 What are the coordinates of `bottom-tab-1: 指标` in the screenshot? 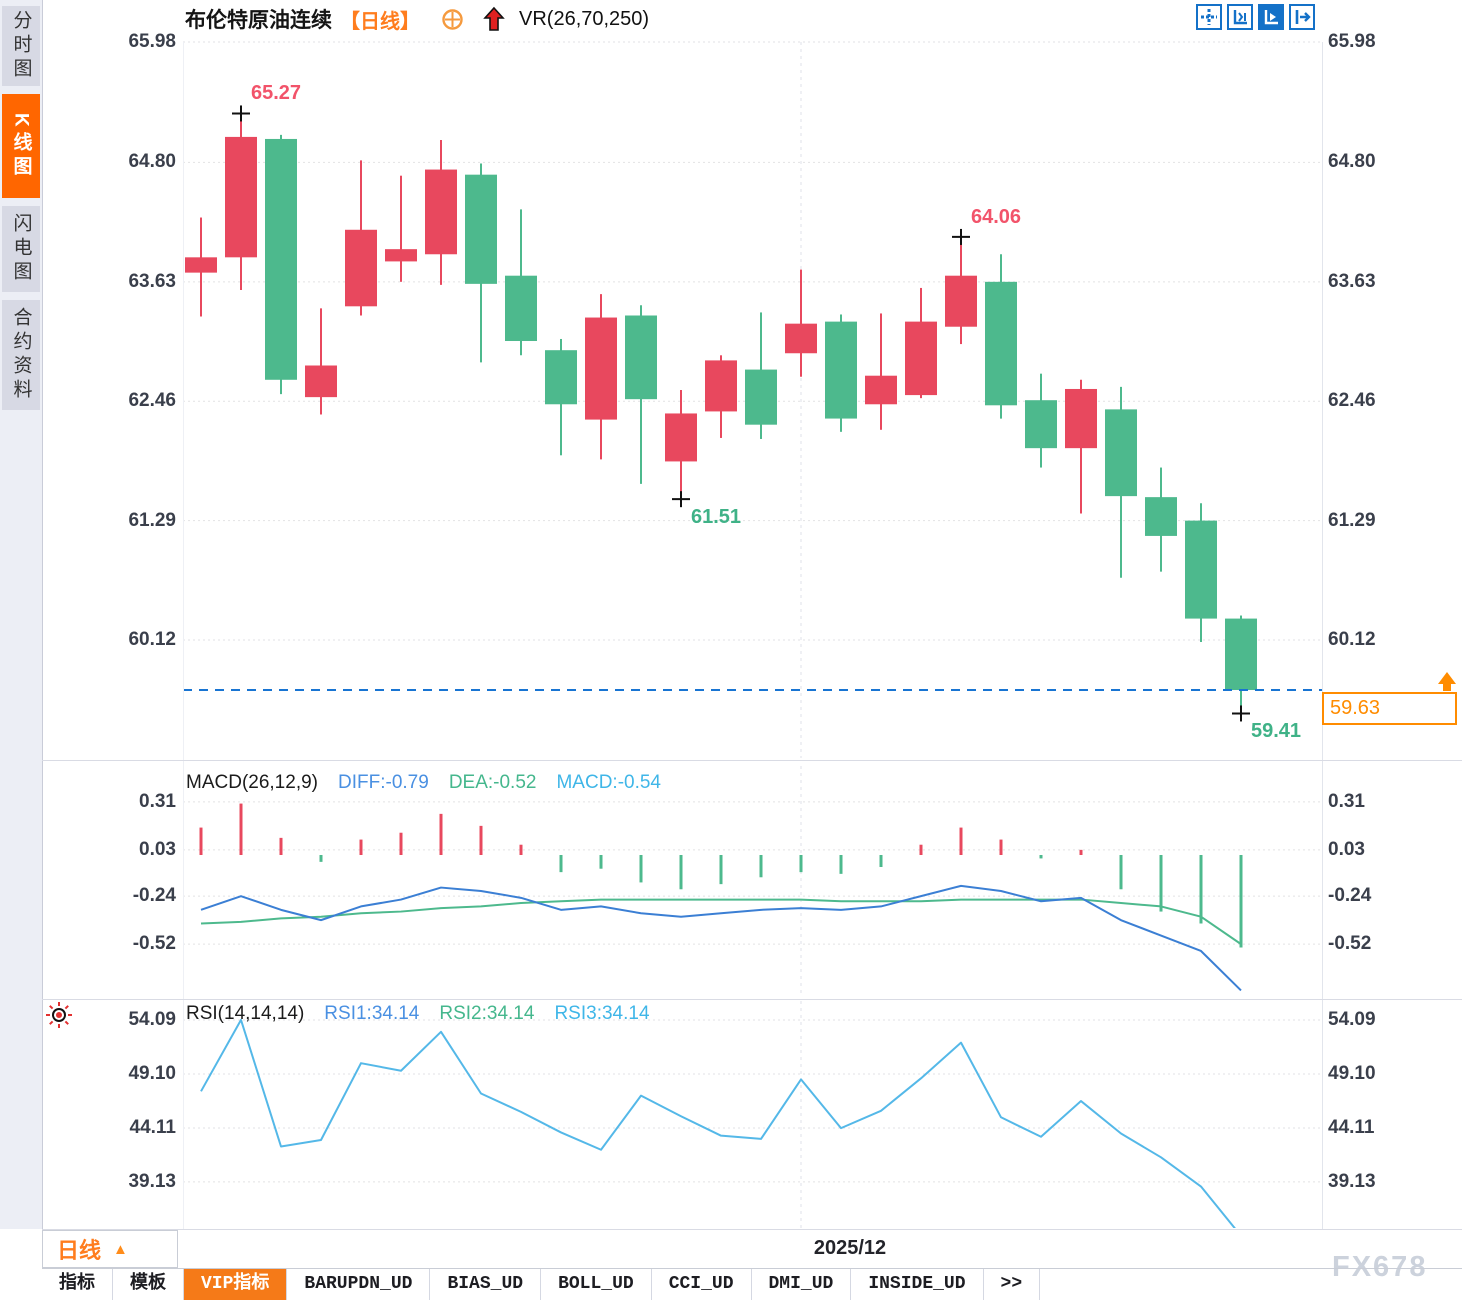 It's located at (77, 1284).